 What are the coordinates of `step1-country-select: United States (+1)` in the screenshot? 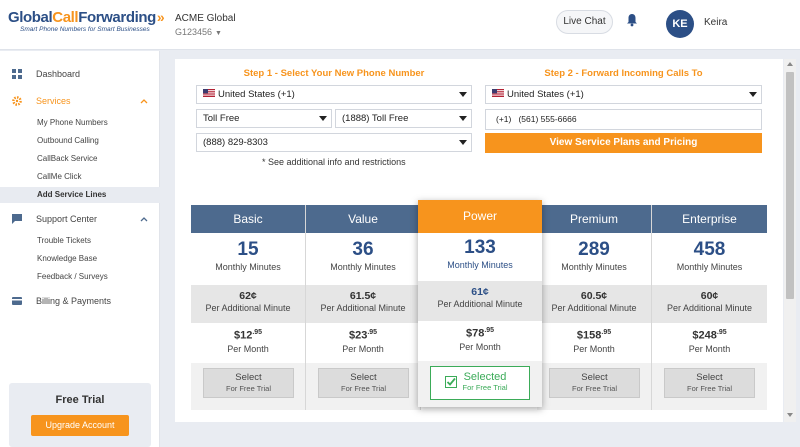 It's located at (334, 94).